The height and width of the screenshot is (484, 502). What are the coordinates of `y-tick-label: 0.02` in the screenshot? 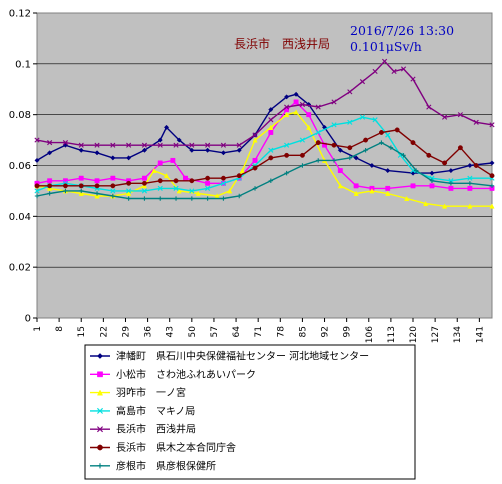 It's located at (20, 268).